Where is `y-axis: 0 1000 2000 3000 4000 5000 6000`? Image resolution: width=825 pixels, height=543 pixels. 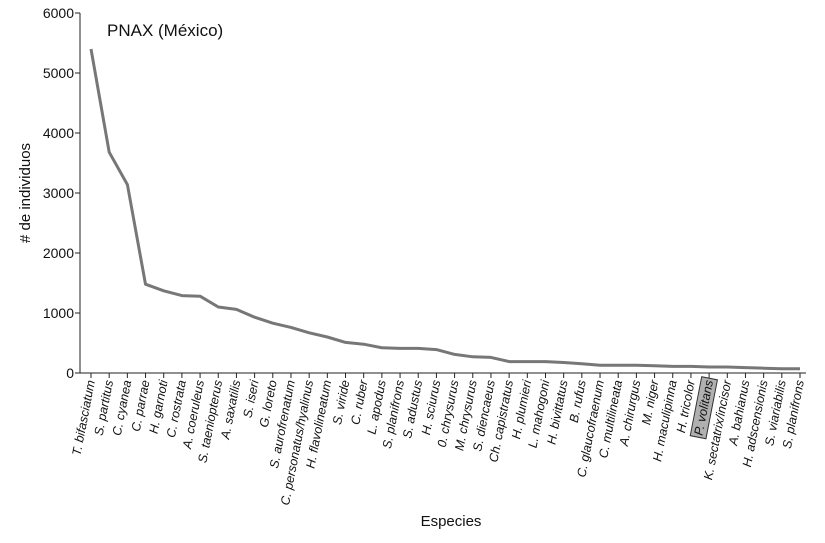 y-axis: 0 1000 2000 3000 4000 5000 6000 is located at coordinates (62, 193).